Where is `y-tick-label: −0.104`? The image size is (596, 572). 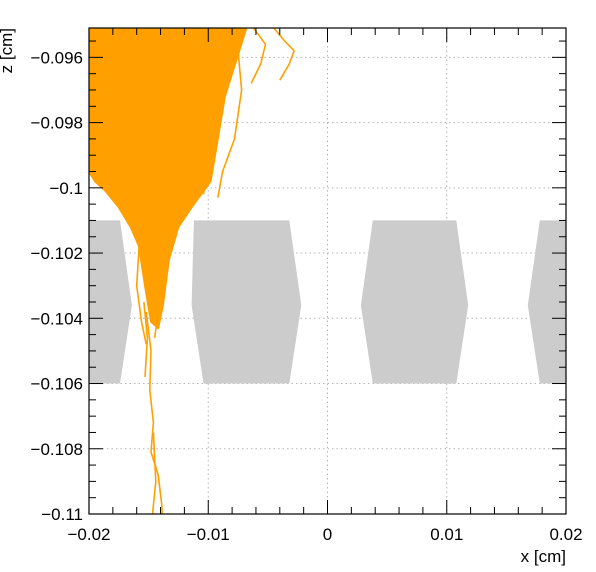 y-tick-label: −0.104 is located at coordinates (57, 318).